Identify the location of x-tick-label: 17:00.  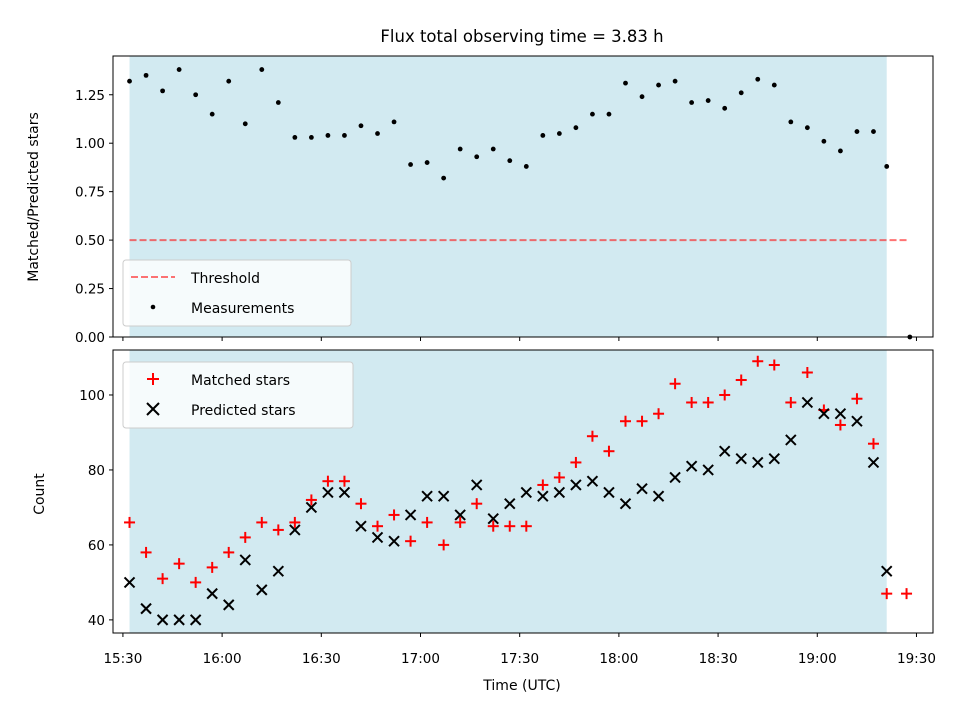
(420, 659).